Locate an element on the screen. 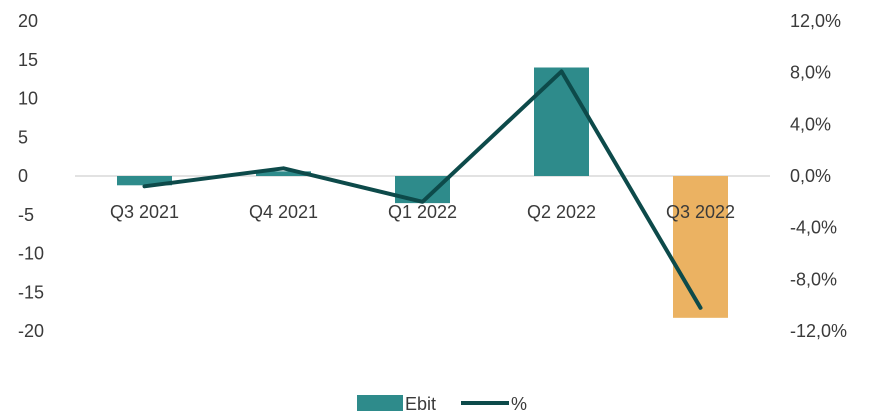 The width and height of the screenshot is (870, 414). category-label: Q4 2021 is located at coordinates (283, 212).